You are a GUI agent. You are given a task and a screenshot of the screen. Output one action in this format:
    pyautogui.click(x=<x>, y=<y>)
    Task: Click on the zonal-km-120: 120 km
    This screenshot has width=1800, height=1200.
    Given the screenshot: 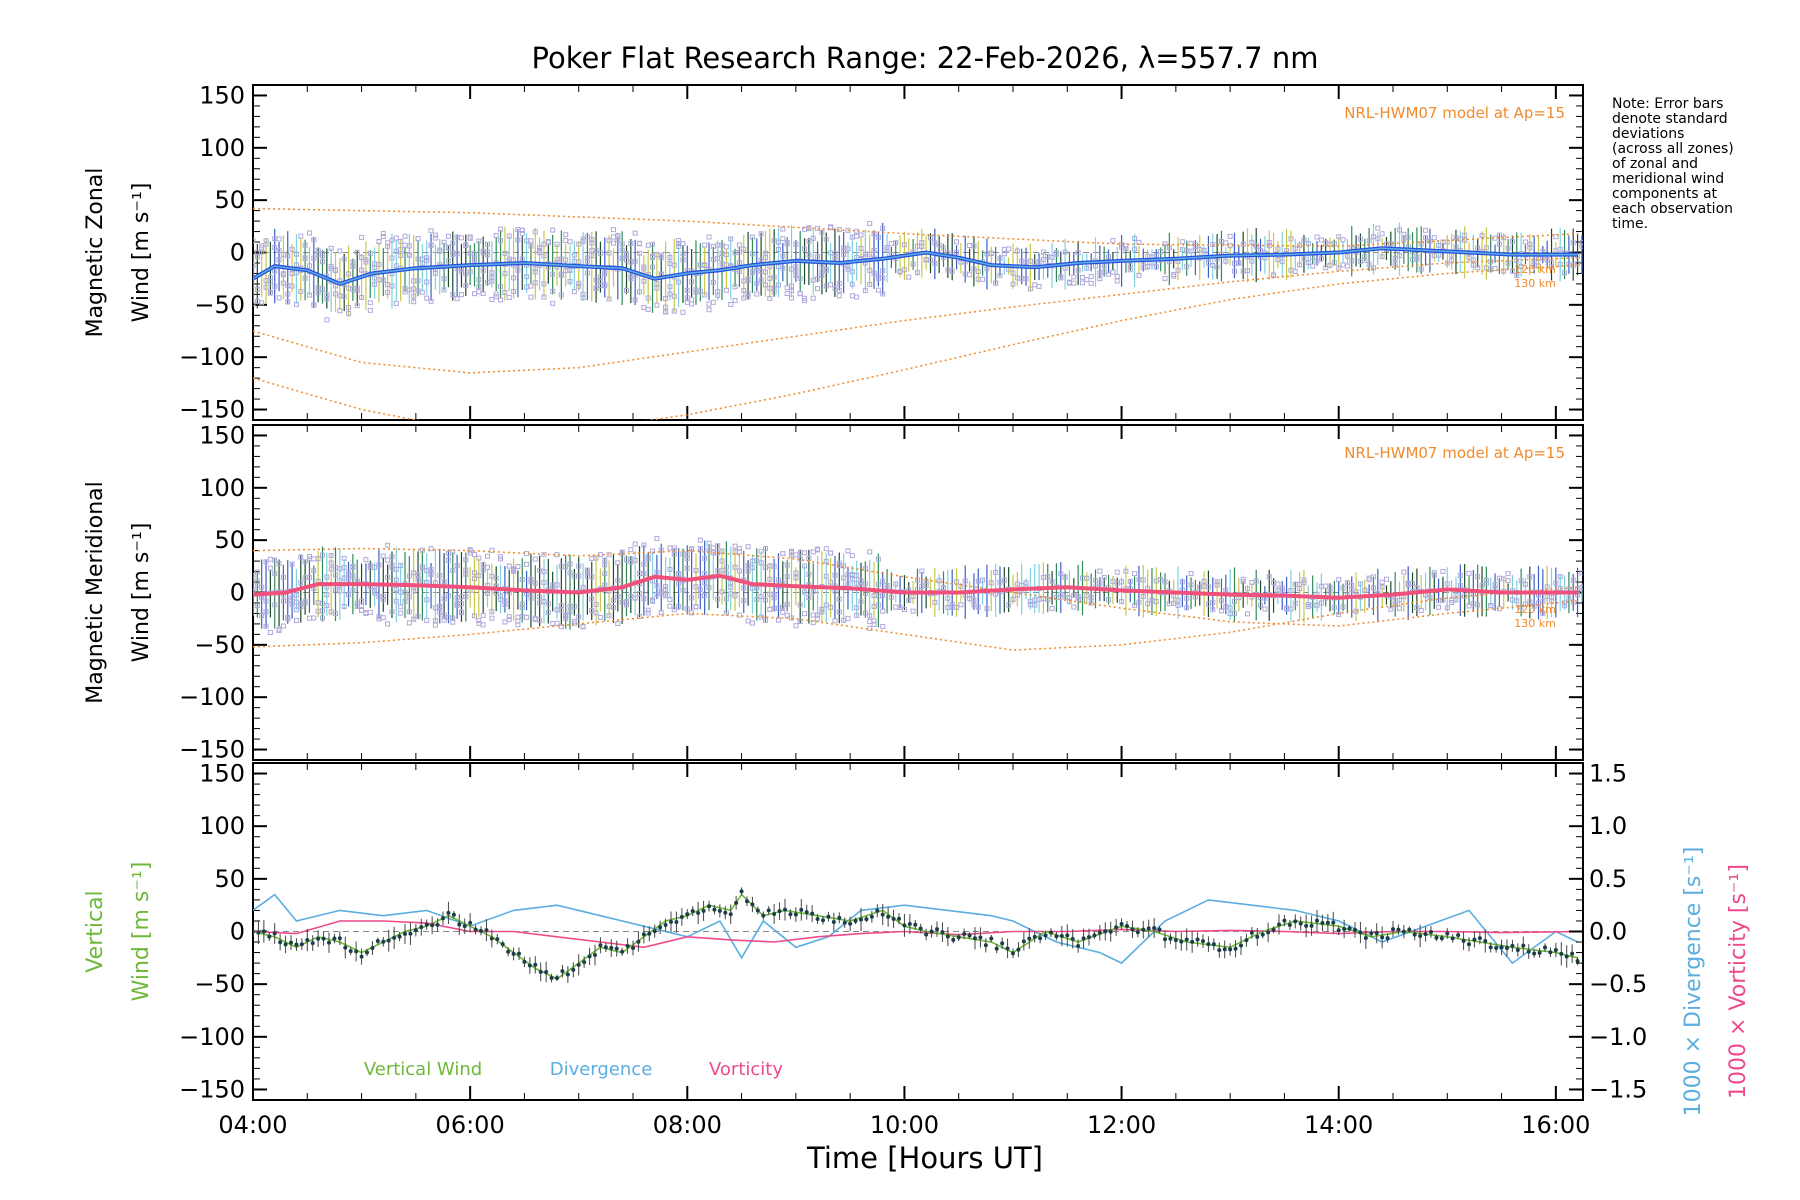 What is the action you would take?
    pyautogui.click(x=1535, y=269)
    